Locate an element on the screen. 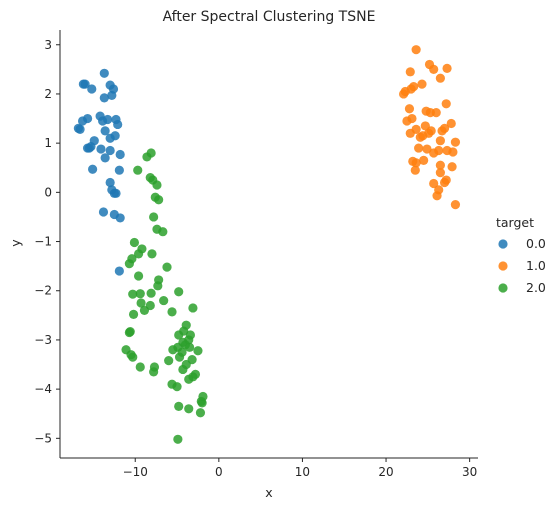 The width and height of the screenshot is (560, 510). y-tick-label: 2 is located at coordinates (48, 94).